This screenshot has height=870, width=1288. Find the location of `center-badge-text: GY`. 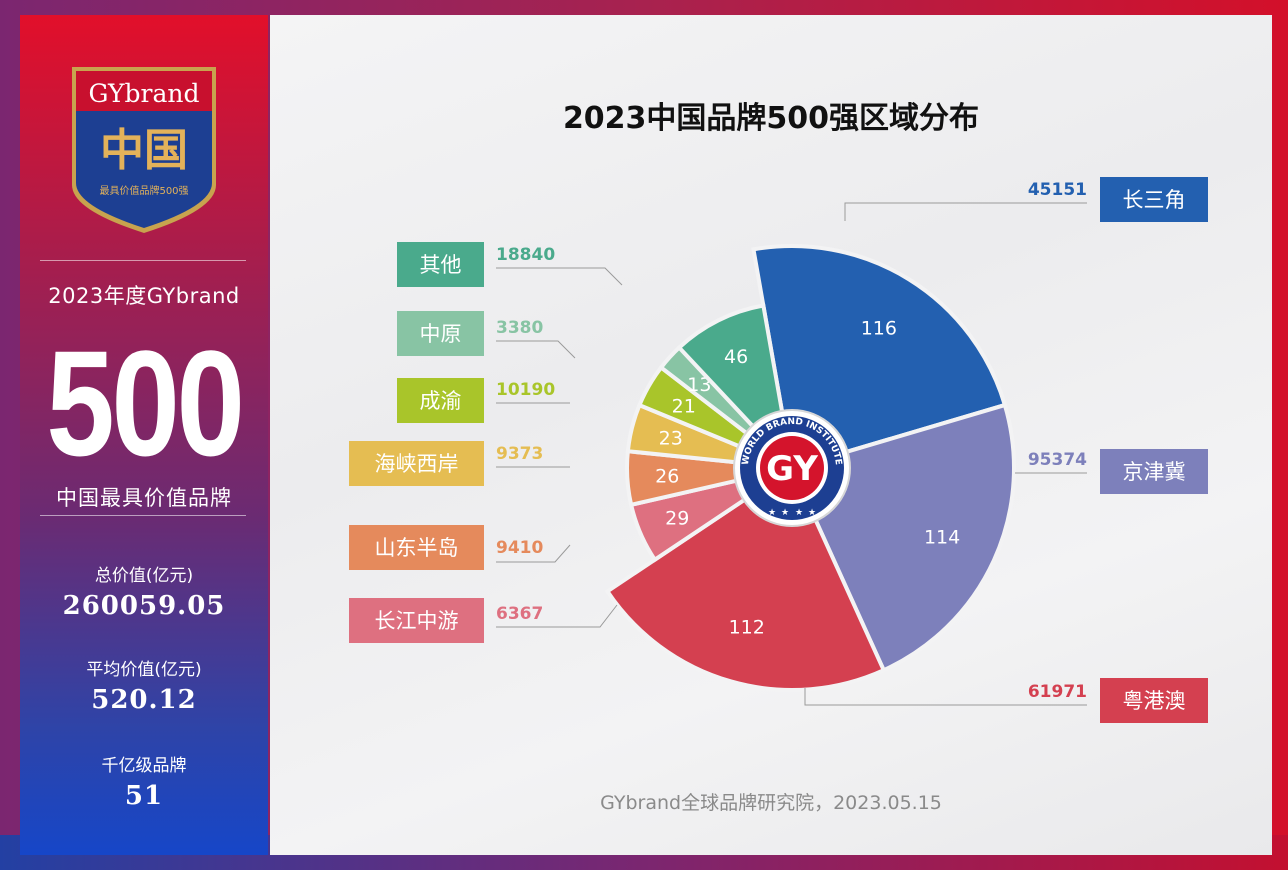

center-badge-text: GY is located at coordinates (792, 469).